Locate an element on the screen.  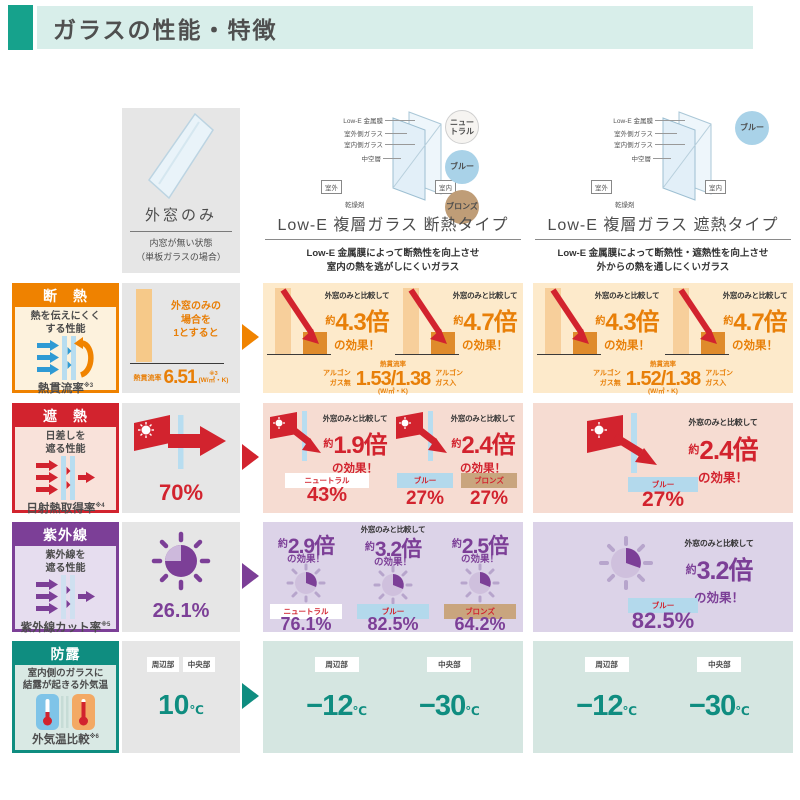
header-accent-square is located at coordinates (20, 27).